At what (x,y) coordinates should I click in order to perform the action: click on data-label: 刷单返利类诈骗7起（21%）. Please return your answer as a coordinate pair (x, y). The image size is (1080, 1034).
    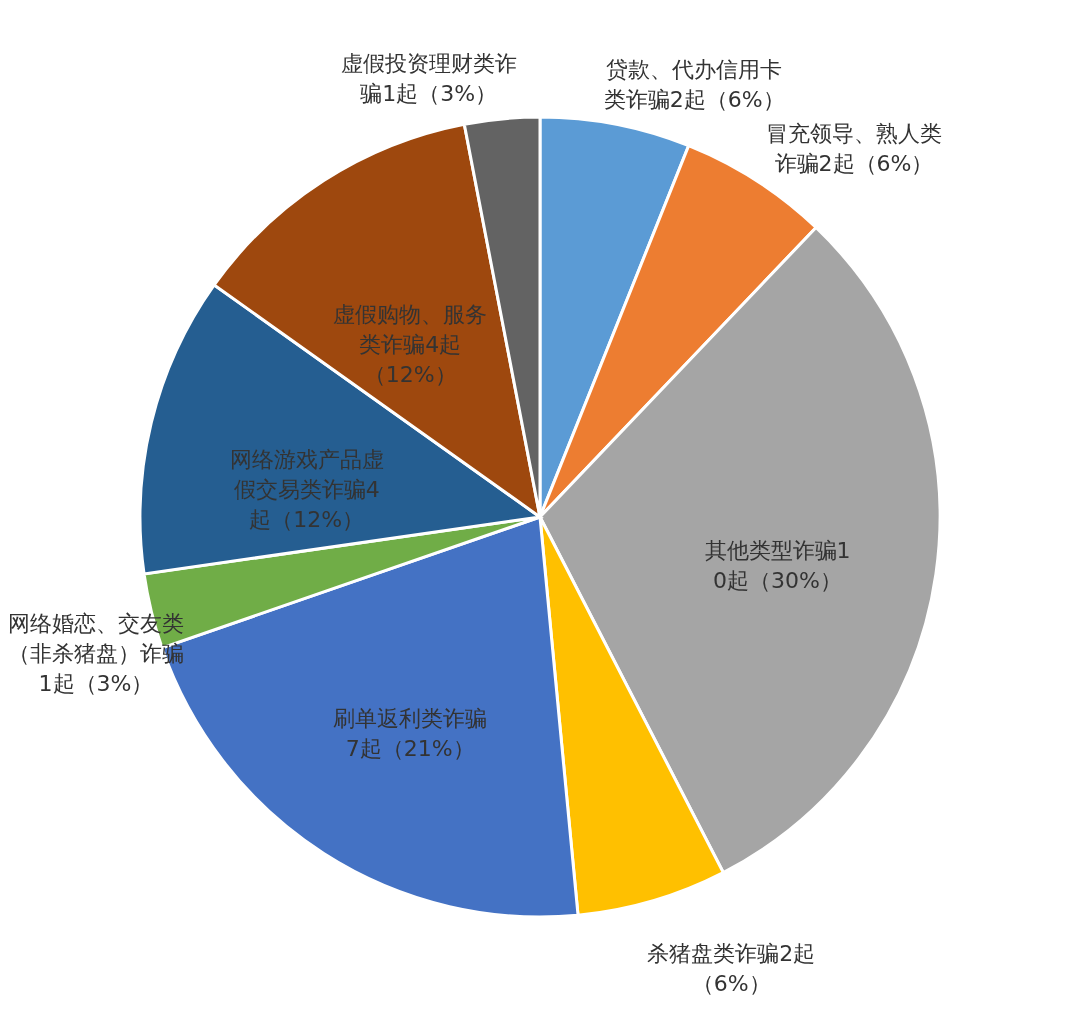
    Looking at the image, I should click on (410, 733).